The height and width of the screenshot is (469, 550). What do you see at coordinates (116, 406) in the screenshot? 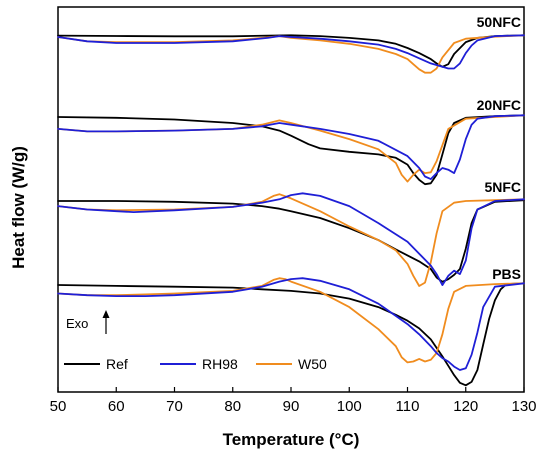
I see `x-tick-label: 60` at bounding box center [116, 406].